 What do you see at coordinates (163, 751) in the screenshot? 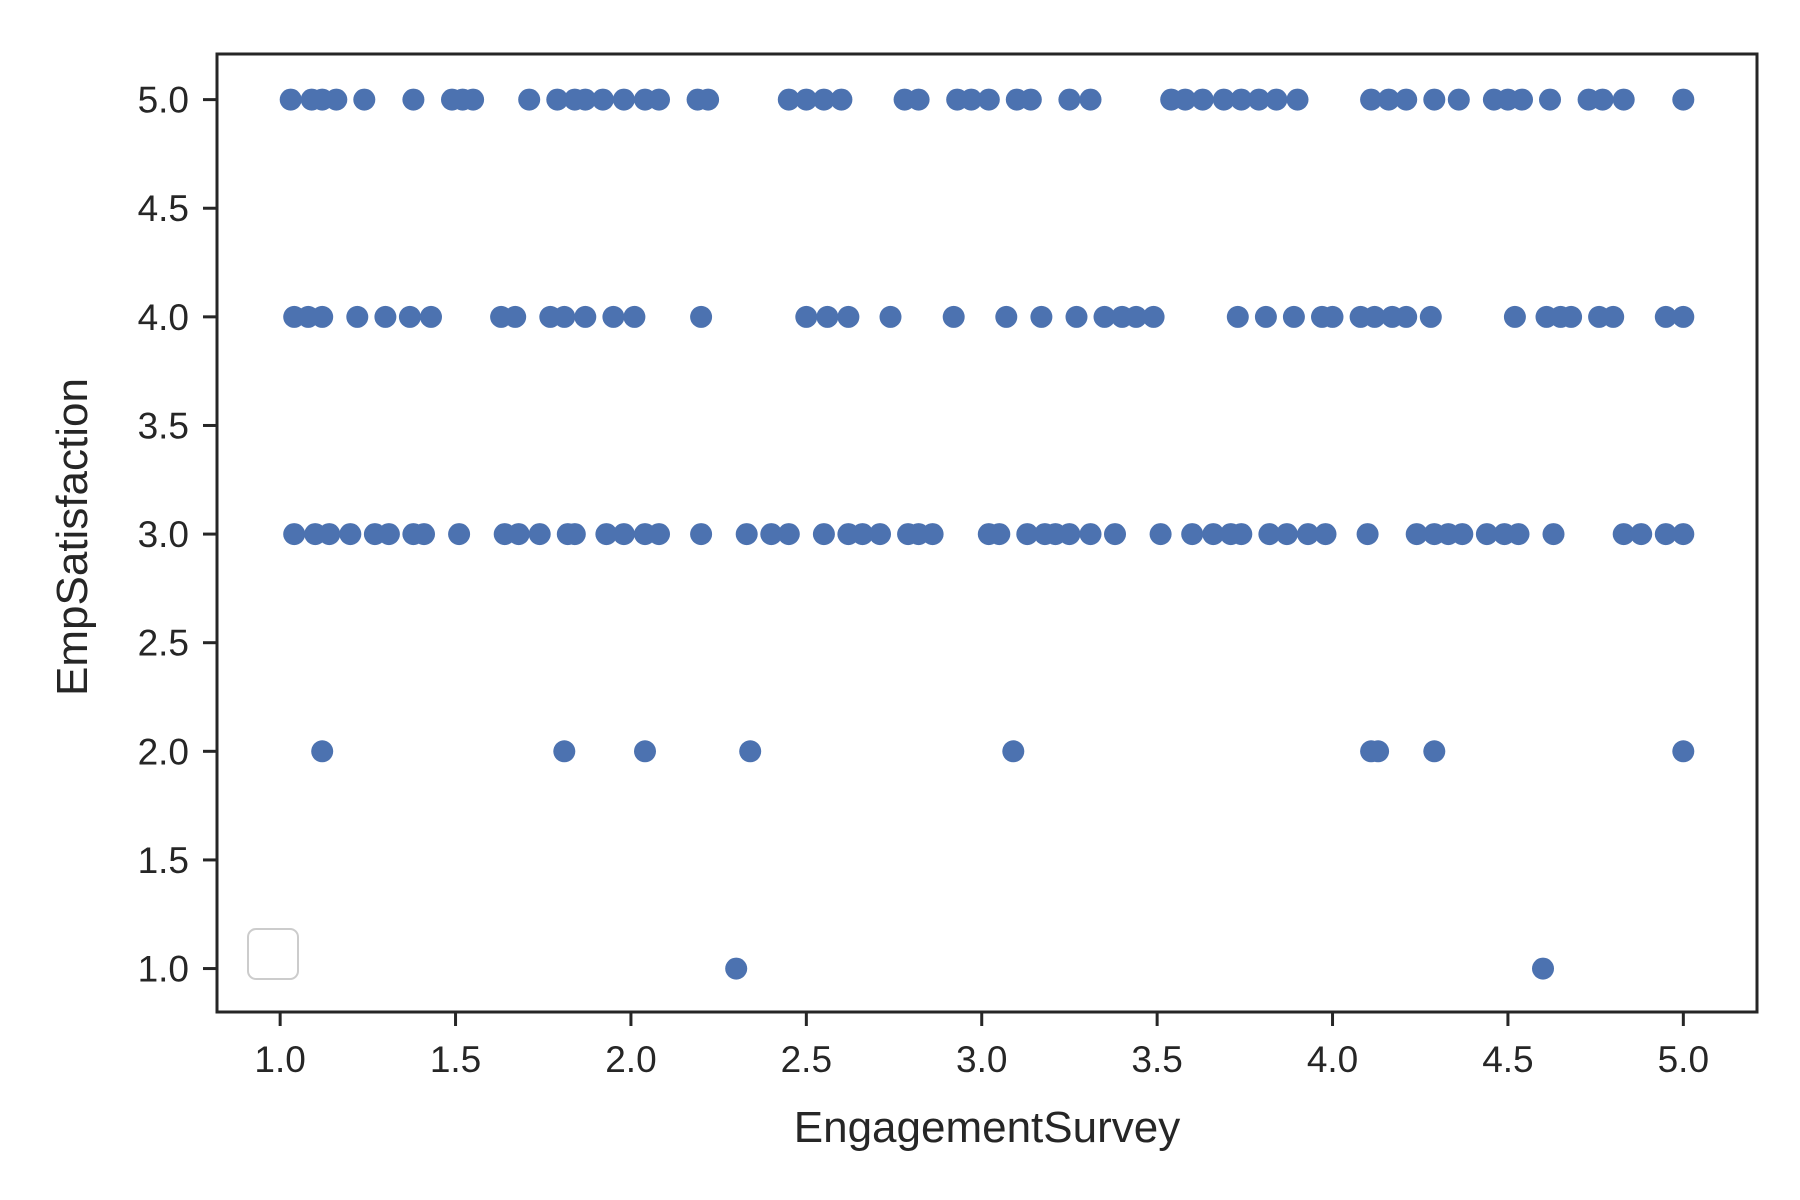
I see `y-tick-label: 2.0` at bounding box center [163, 751].